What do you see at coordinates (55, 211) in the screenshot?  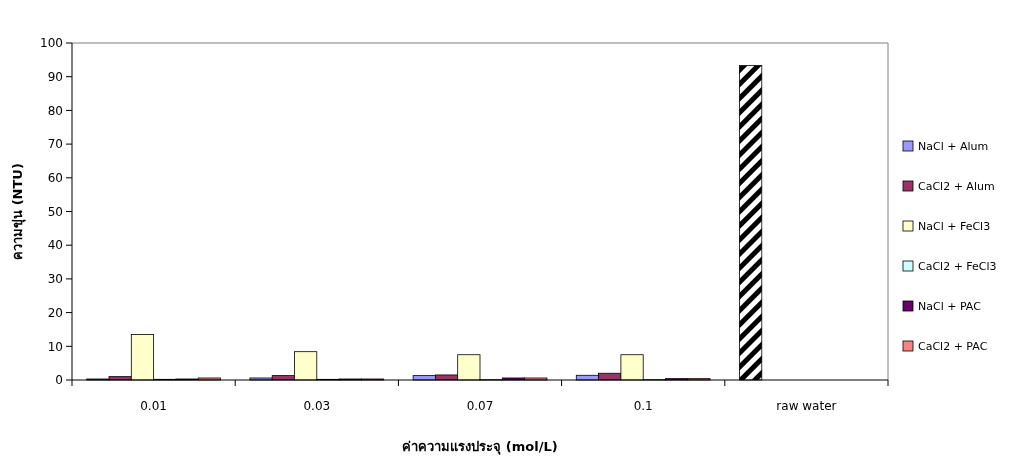 I see `y-tick-label: 50` at bounding box center [55, 211].